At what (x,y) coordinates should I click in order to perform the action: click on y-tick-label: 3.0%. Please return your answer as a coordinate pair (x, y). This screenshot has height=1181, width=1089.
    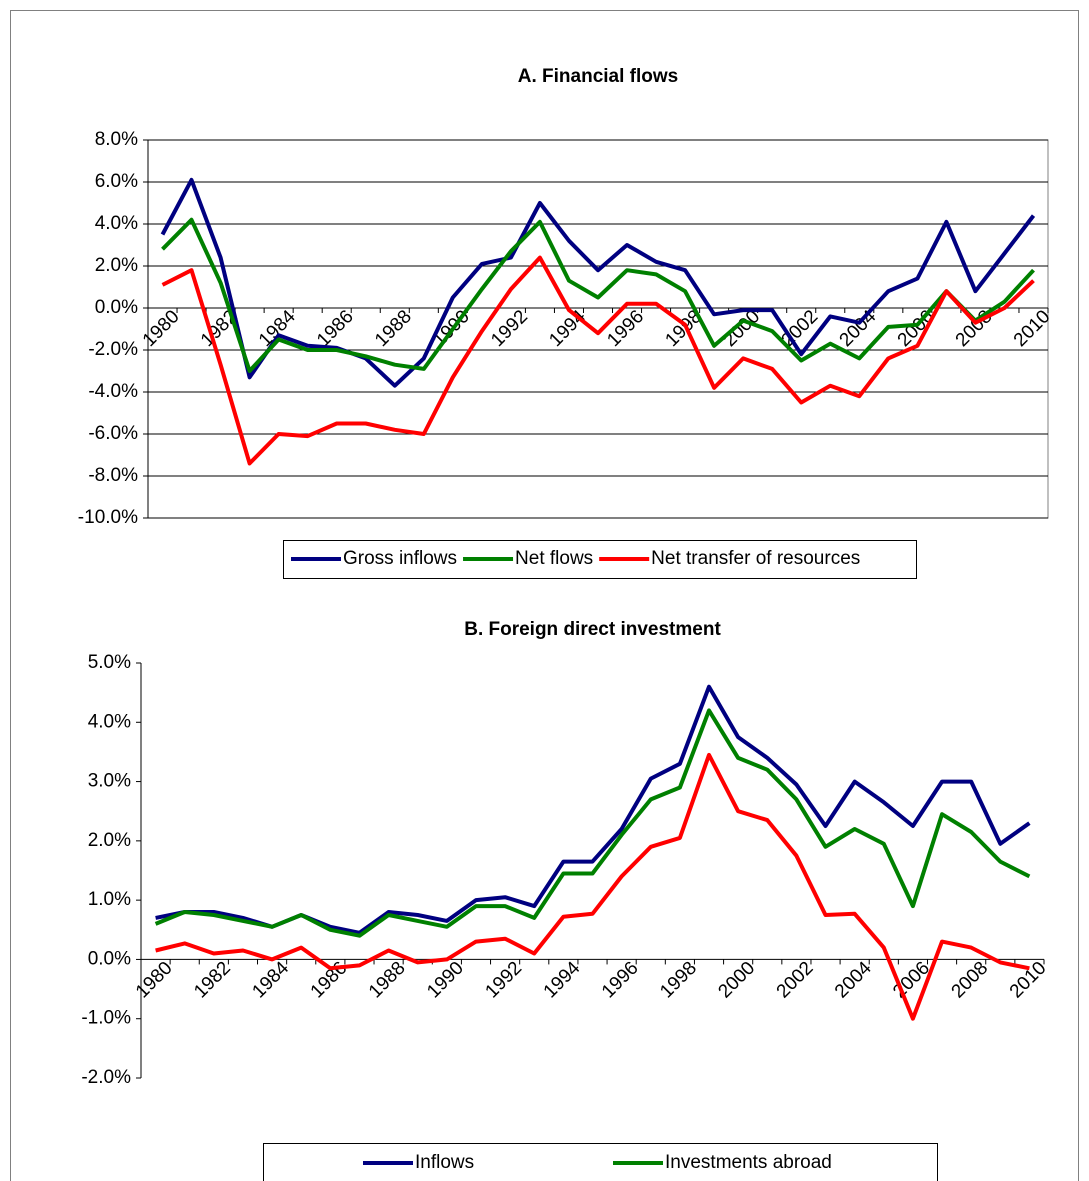
    Looking at the image, I should click on (109, 781).